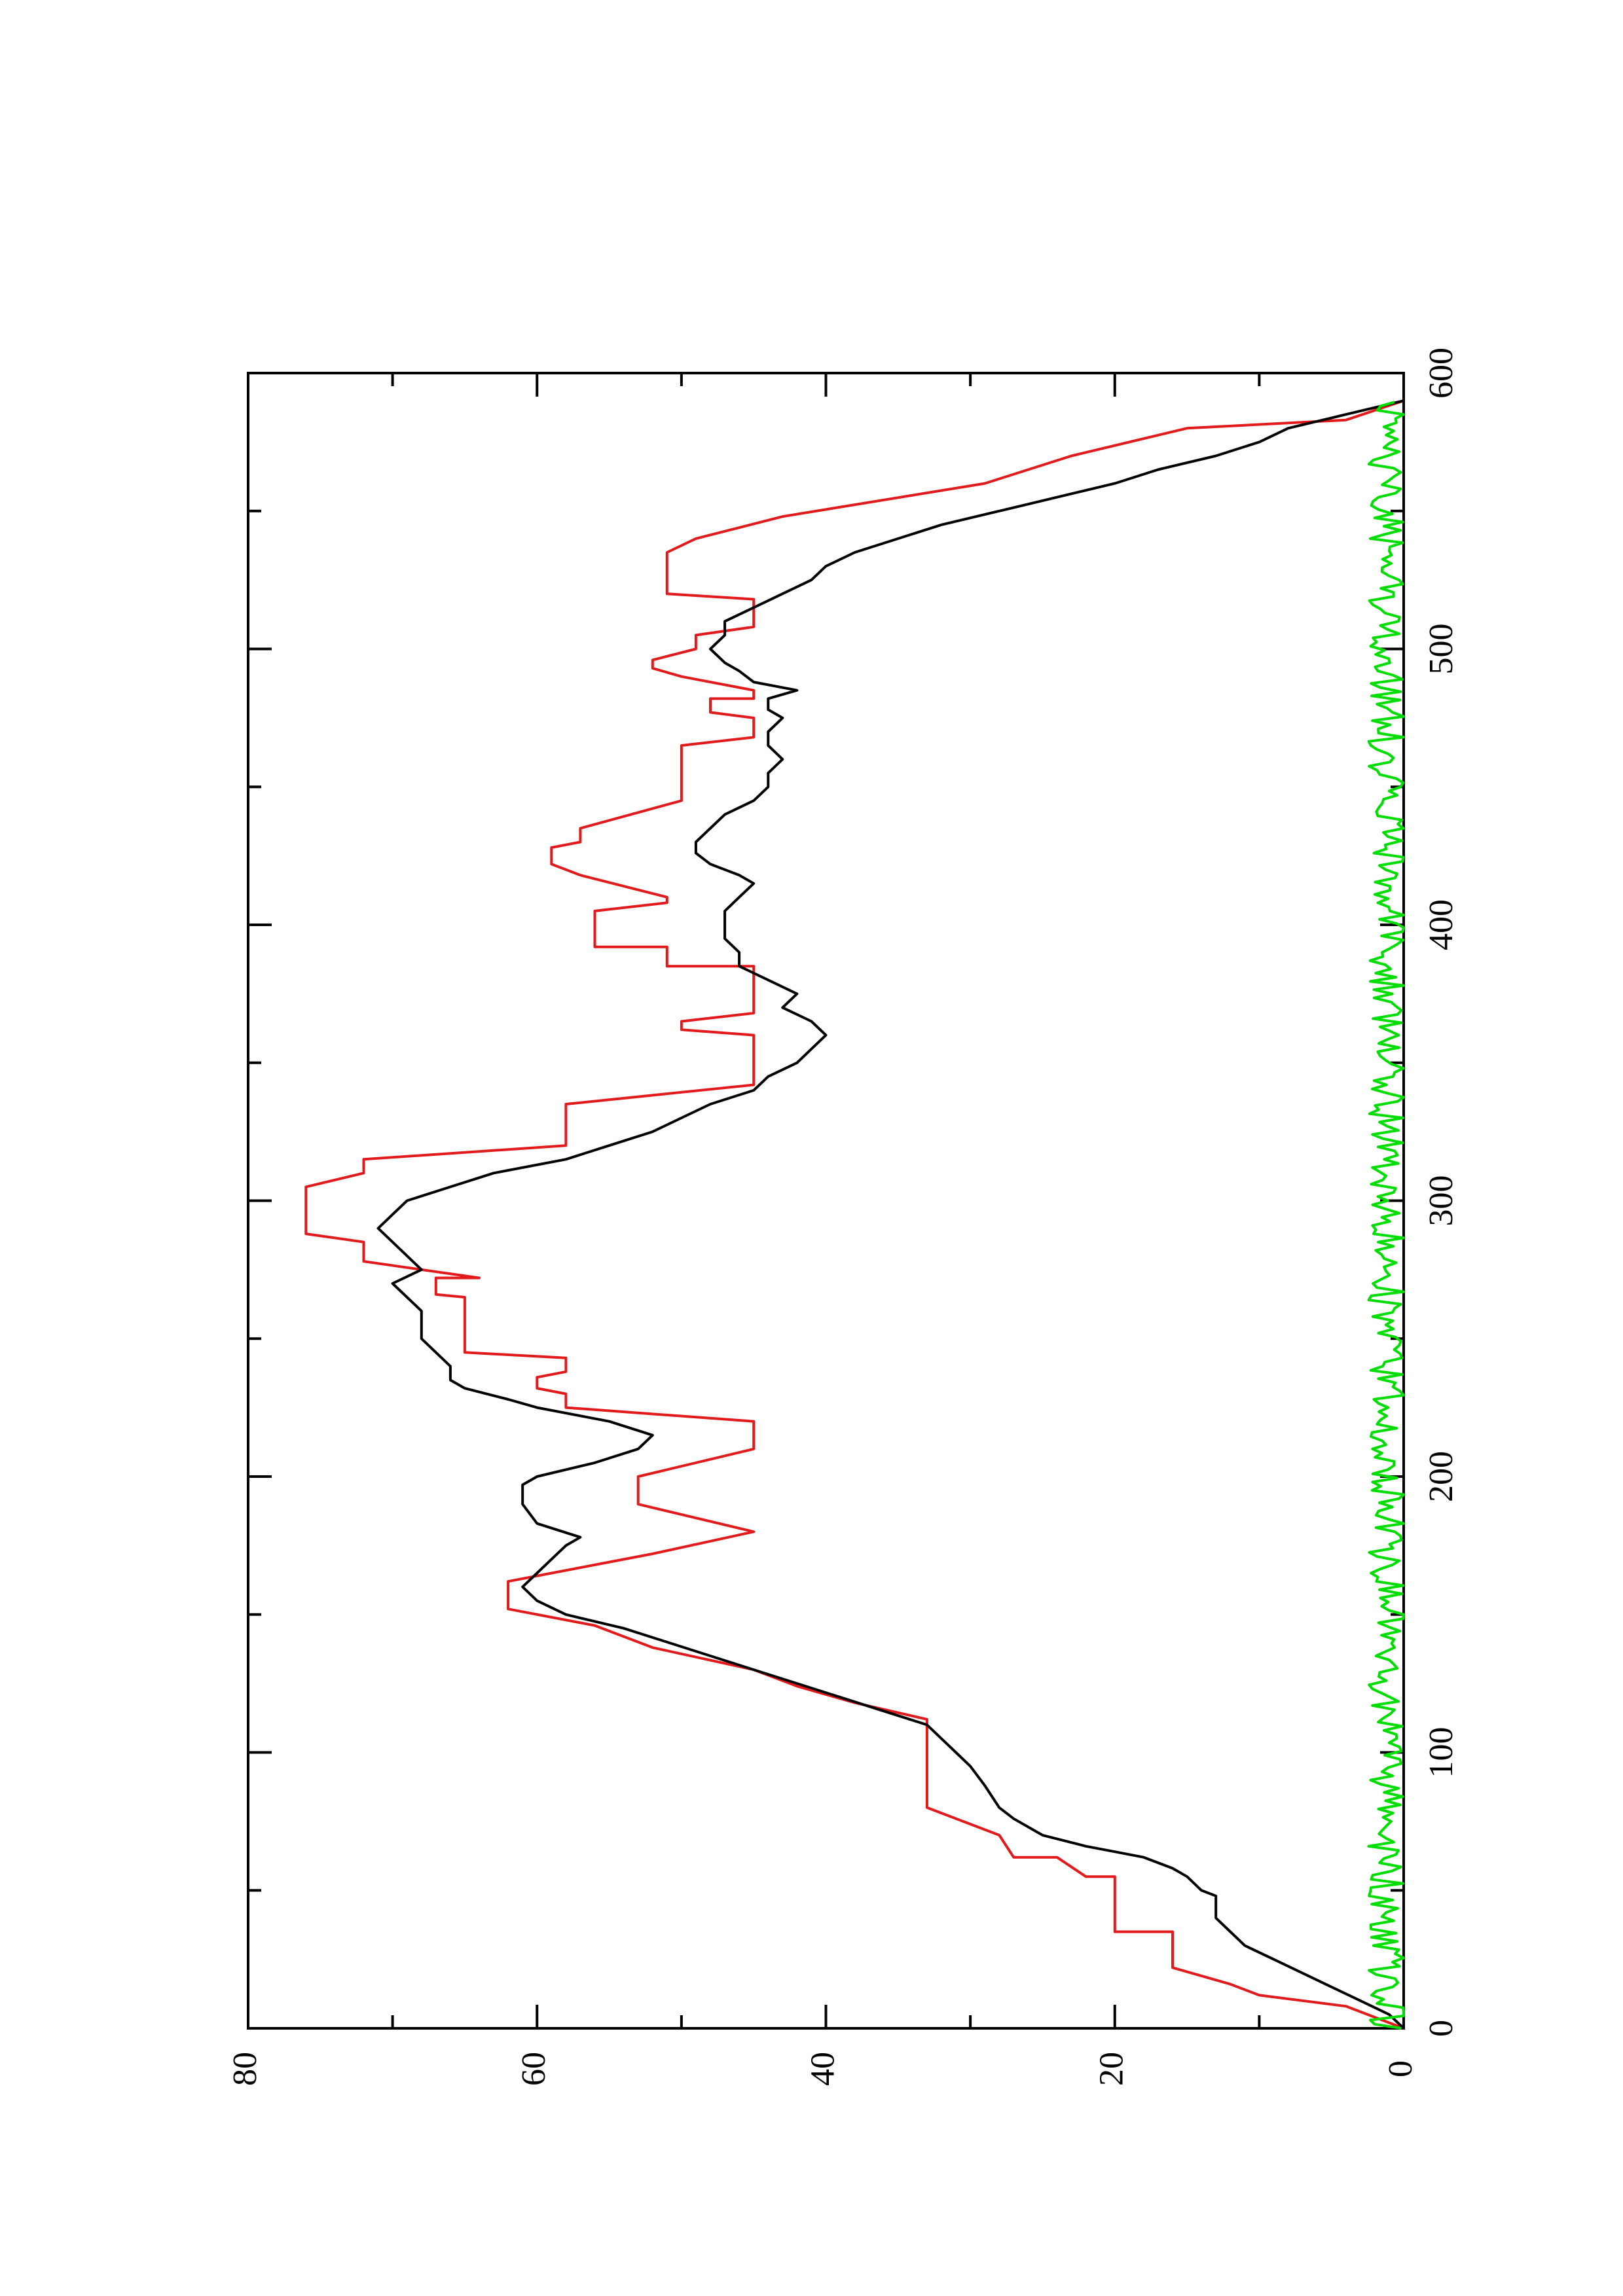  Describe the element at coordinates (1400, 2068) in the screenshot. I see `y-tick-label: 0` at that location.